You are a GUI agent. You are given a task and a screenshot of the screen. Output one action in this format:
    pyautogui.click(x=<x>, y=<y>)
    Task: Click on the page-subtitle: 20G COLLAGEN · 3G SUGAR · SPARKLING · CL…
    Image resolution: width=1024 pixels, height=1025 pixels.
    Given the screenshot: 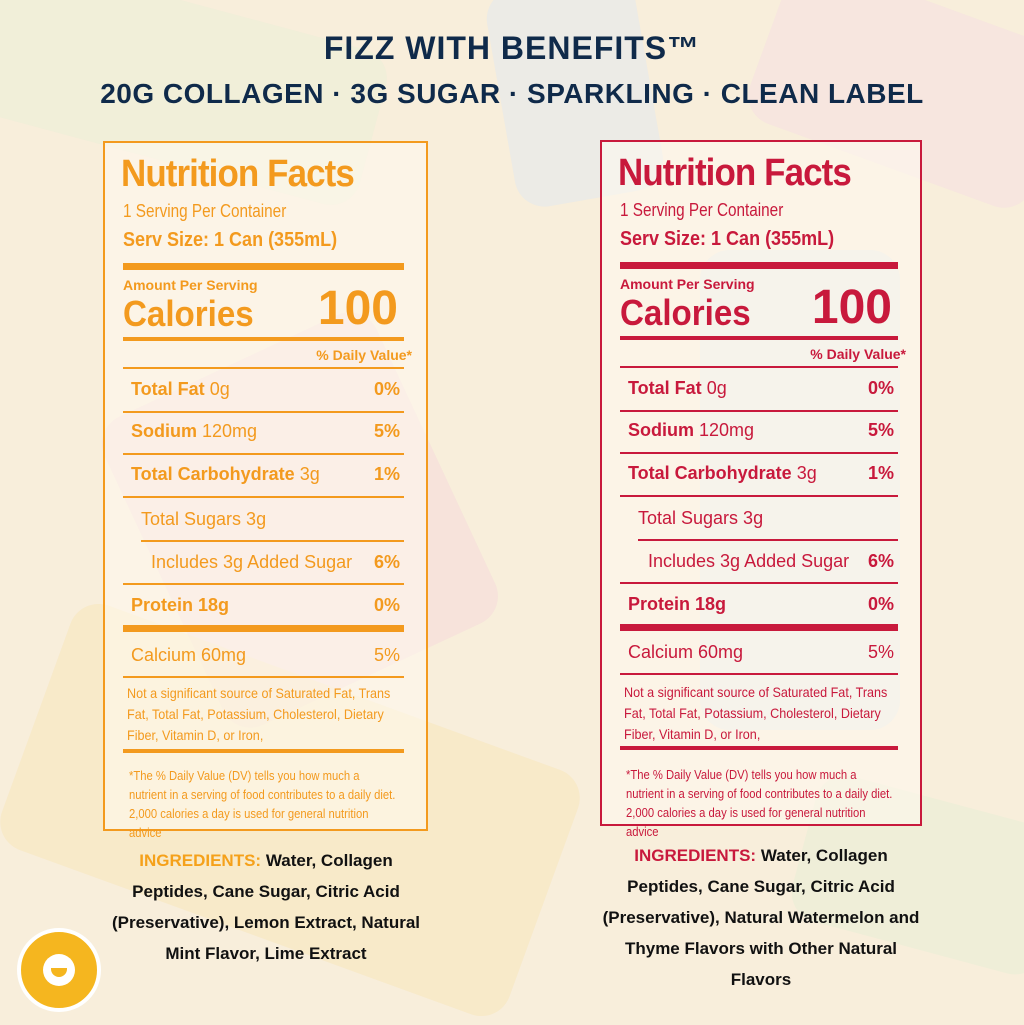 What is the action you would take?
    pyautogui.click(x=512, y=93)
    